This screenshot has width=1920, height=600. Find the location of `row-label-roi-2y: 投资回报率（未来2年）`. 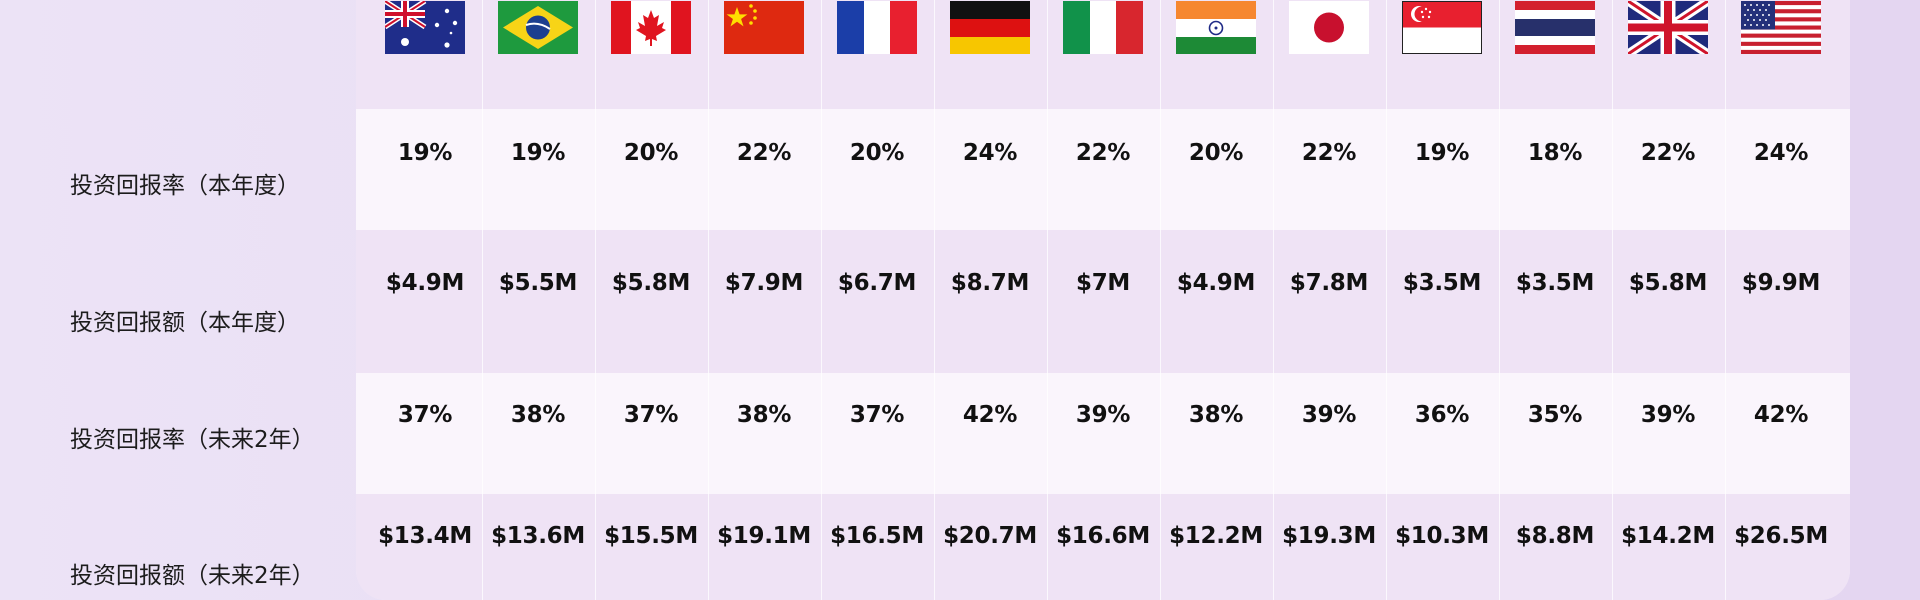

row-label-roi-2y: 投资回报率（未来2年） is located at coordinates (192, 440).